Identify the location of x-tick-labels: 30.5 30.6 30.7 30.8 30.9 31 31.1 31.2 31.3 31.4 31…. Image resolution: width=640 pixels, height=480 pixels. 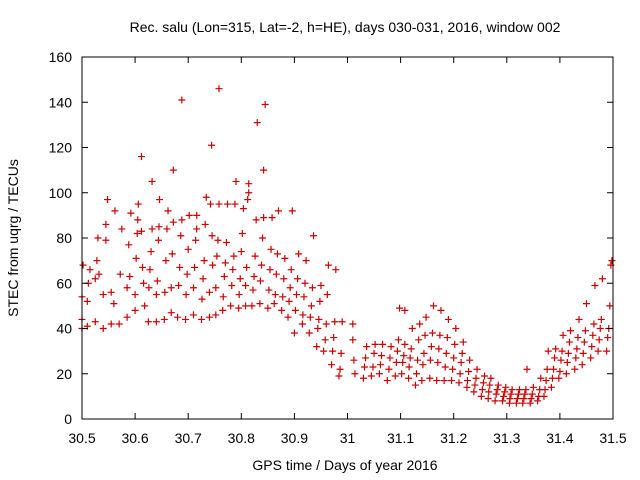
(347, 438).